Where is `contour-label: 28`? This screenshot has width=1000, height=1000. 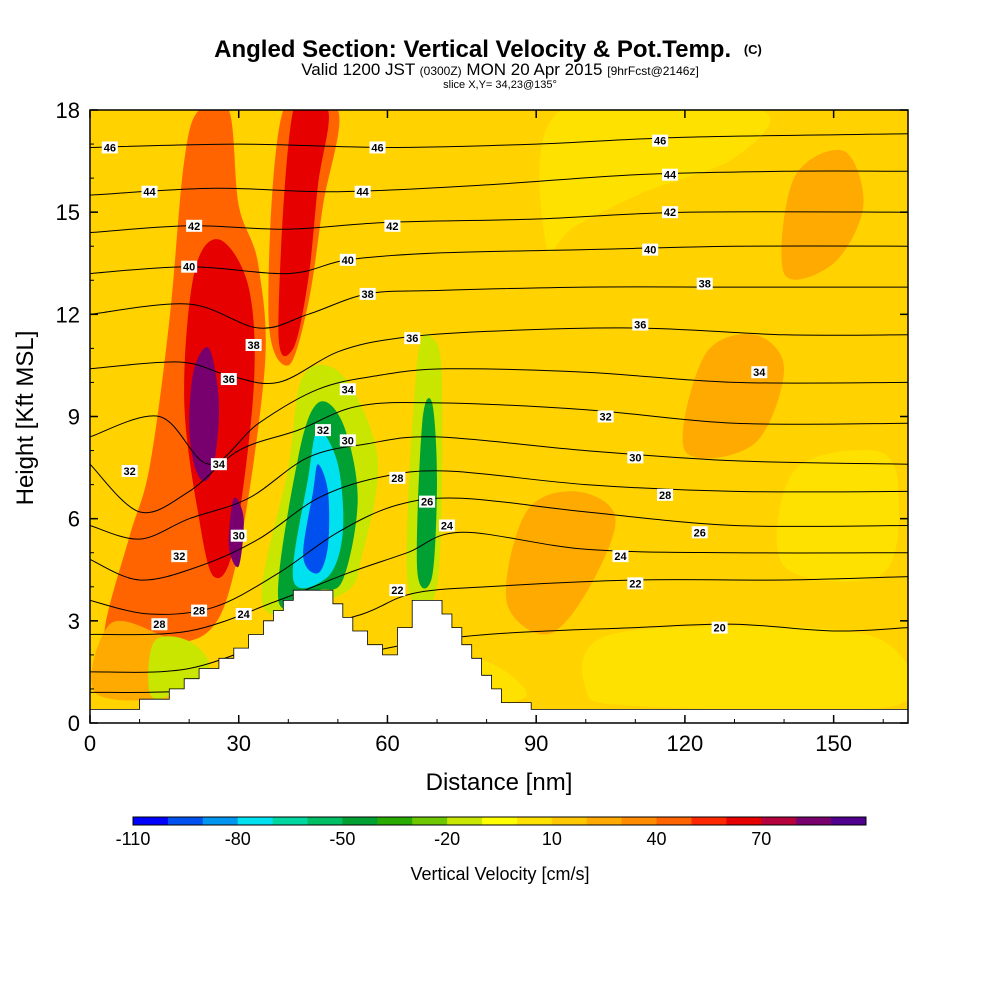
contour-label: 28 is located at coordinates (665, 495).